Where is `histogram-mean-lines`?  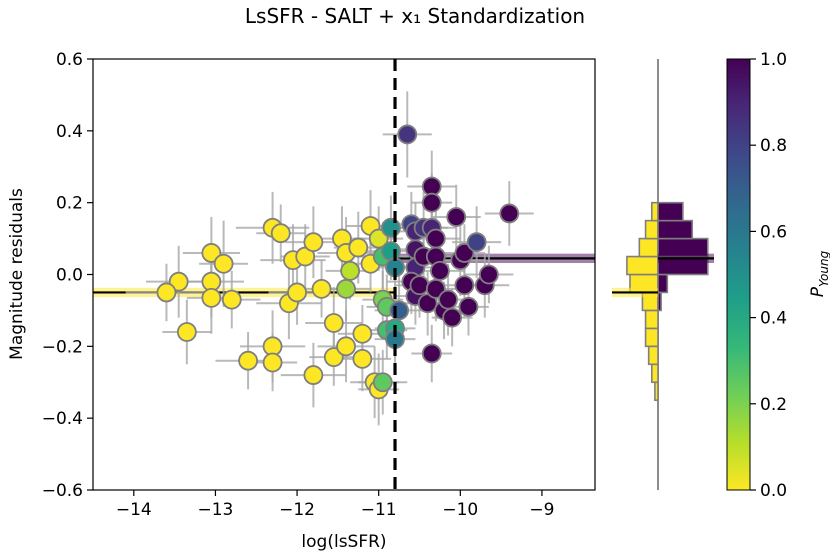
histogram-mean-lines is located at coordinates (663, 275).